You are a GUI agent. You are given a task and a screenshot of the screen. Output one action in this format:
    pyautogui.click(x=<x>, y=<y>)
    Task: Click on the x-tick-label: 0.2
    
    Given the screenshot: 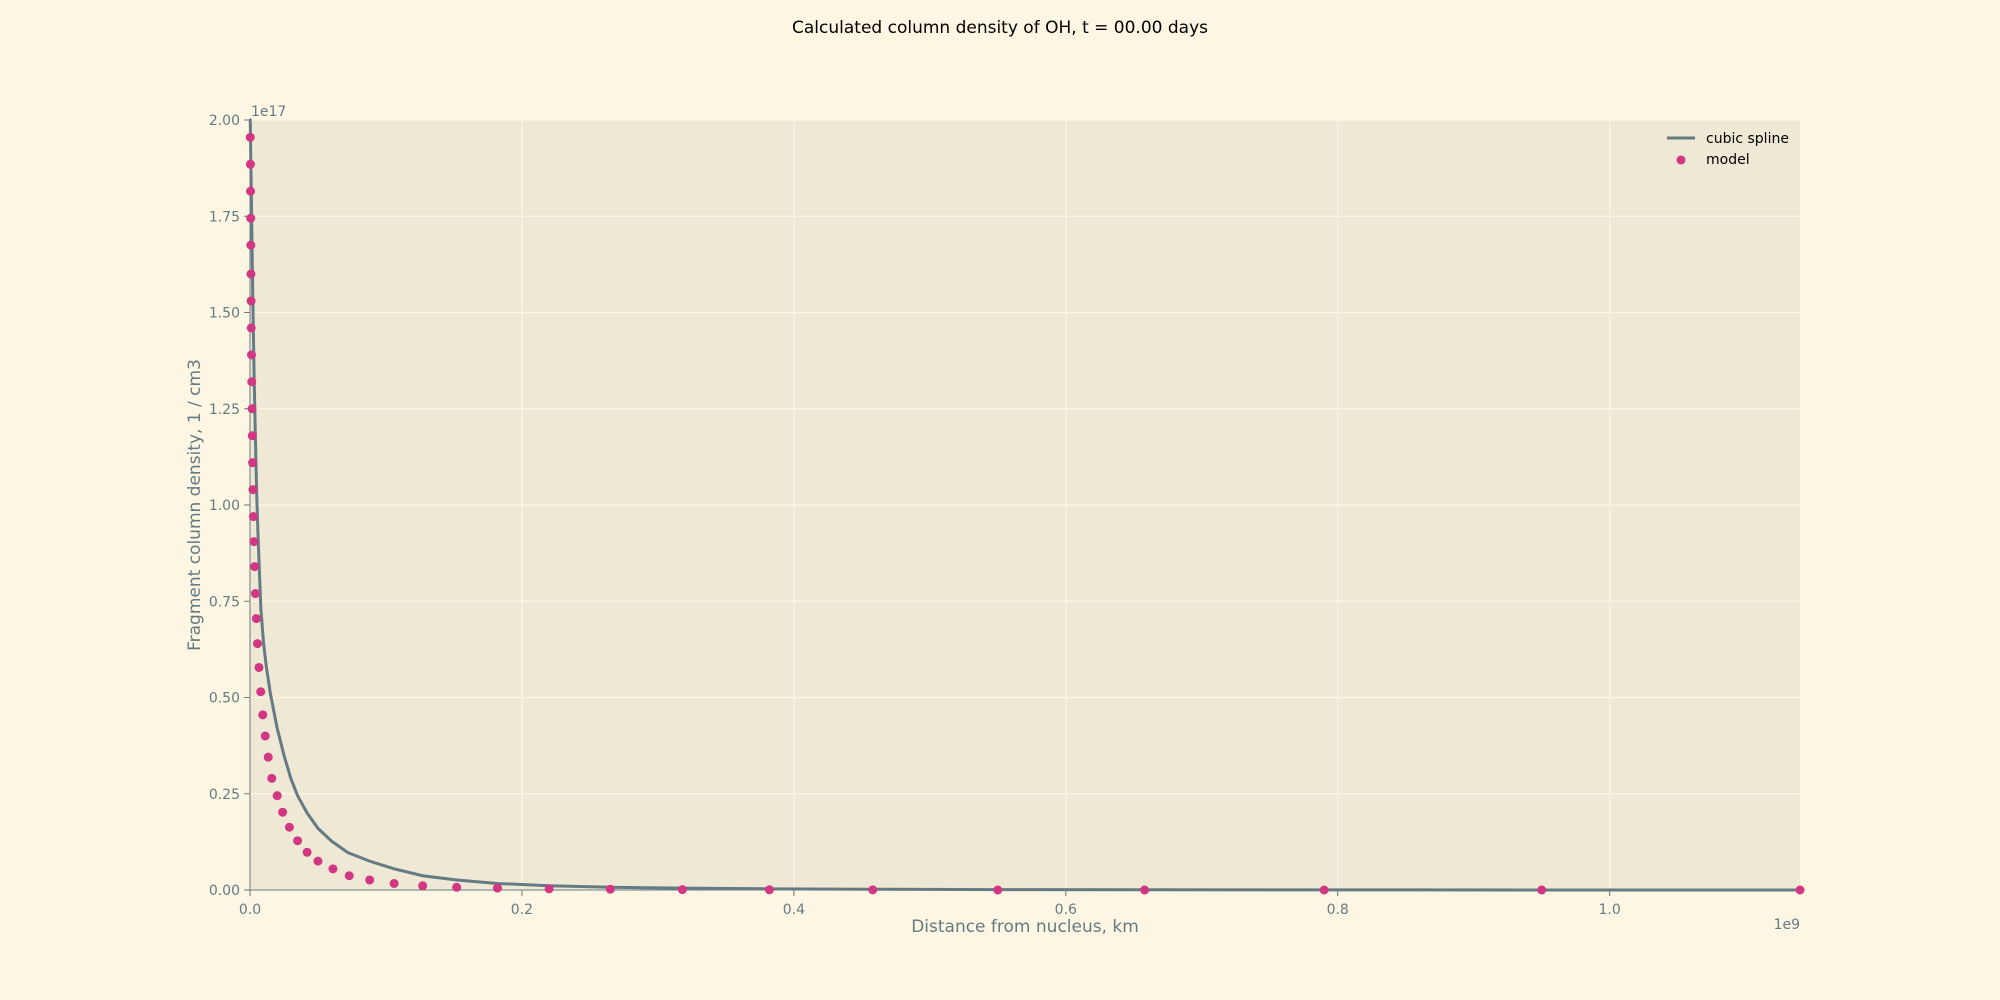 What is the action you would take?
    pyautogui.click(x=522, y=910)
    